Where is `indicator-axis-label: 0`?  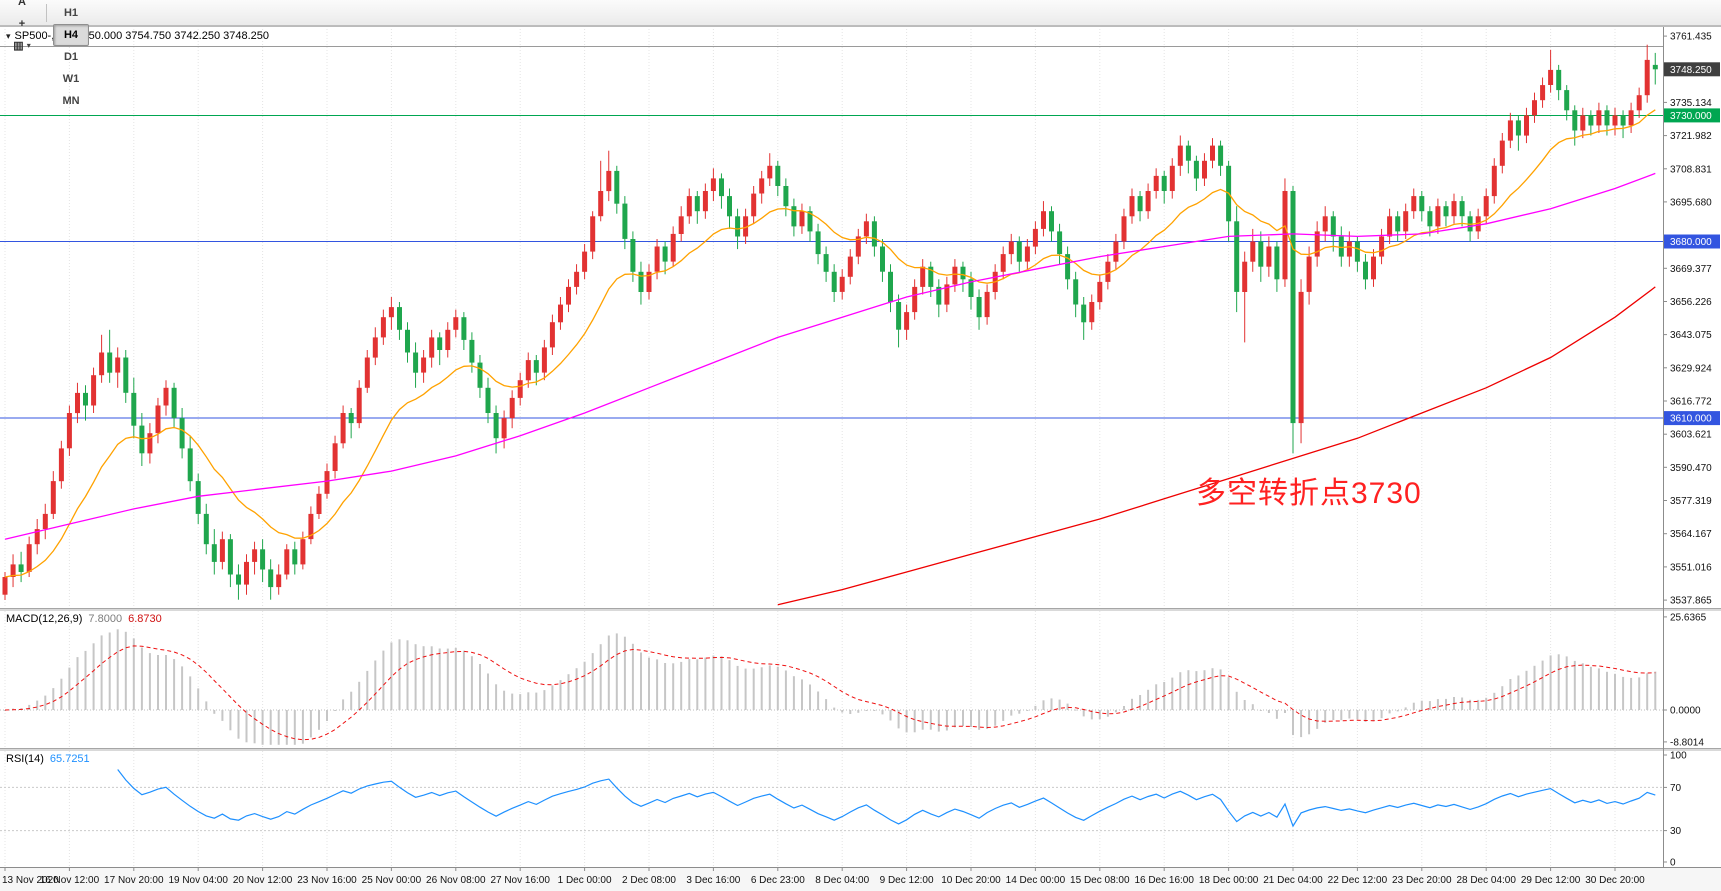 indicator-axis-label: 0 is located at coordinates (1673, 863).